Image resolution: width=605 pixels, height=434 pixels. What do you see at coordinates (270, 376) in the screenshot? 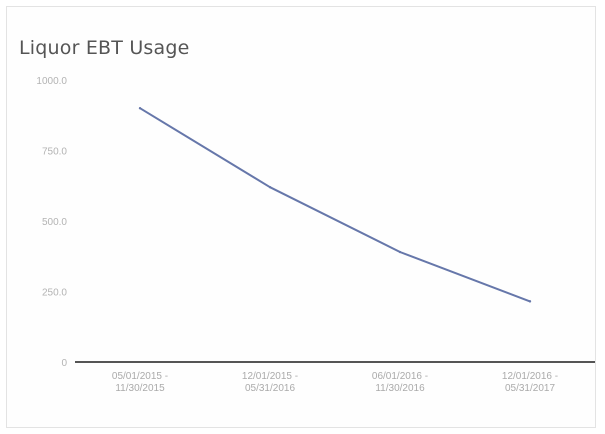
I see `x-tick-label: 12/01/2015 -` at bounding box center [270, 376].